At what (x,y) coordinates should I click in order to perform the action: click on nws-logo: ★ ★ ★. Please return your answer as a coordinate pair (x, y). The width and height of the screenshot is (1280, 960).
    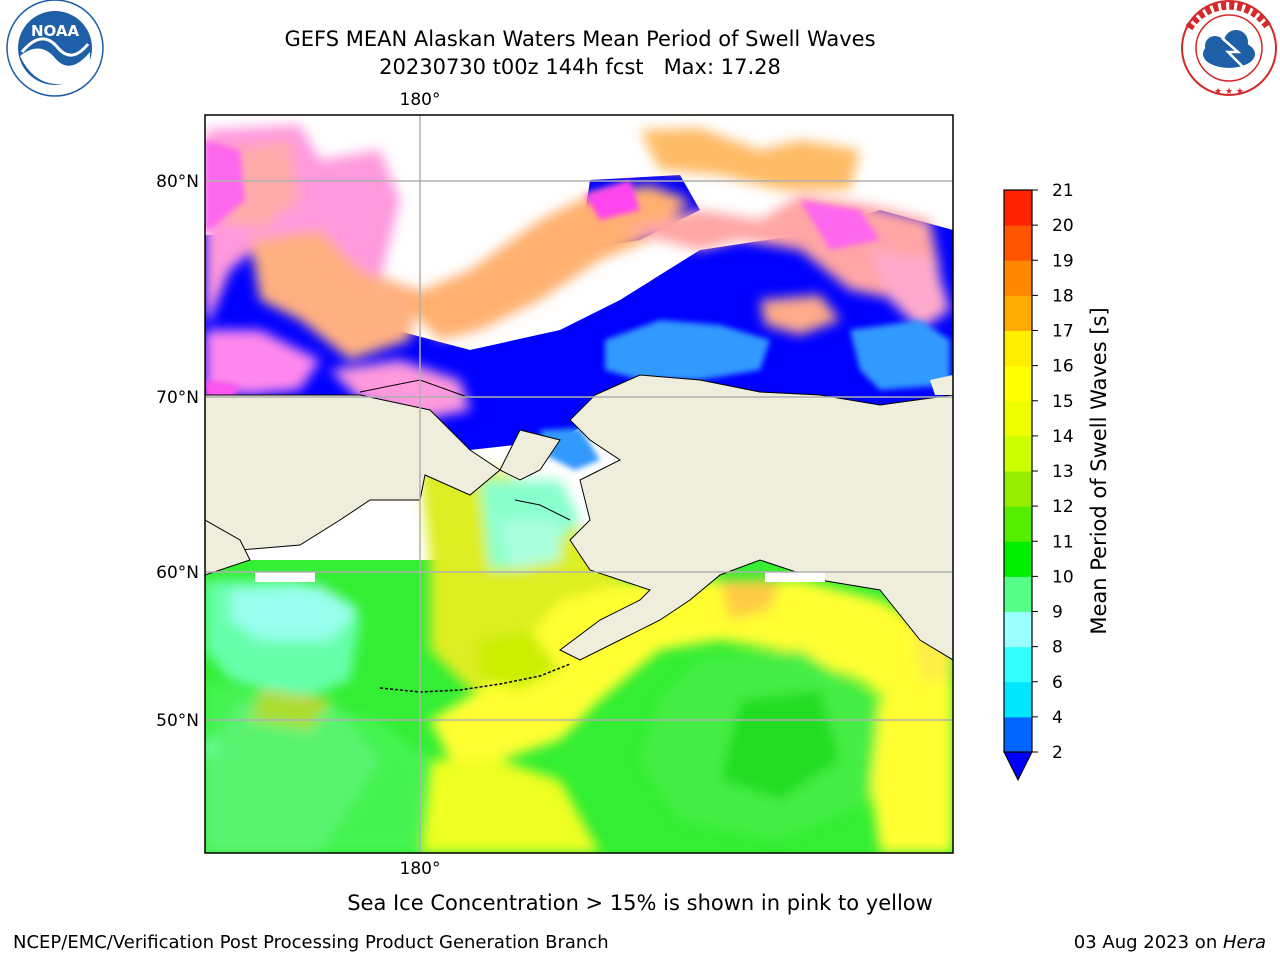
    Looking at the image, I should click on (1229, 48).